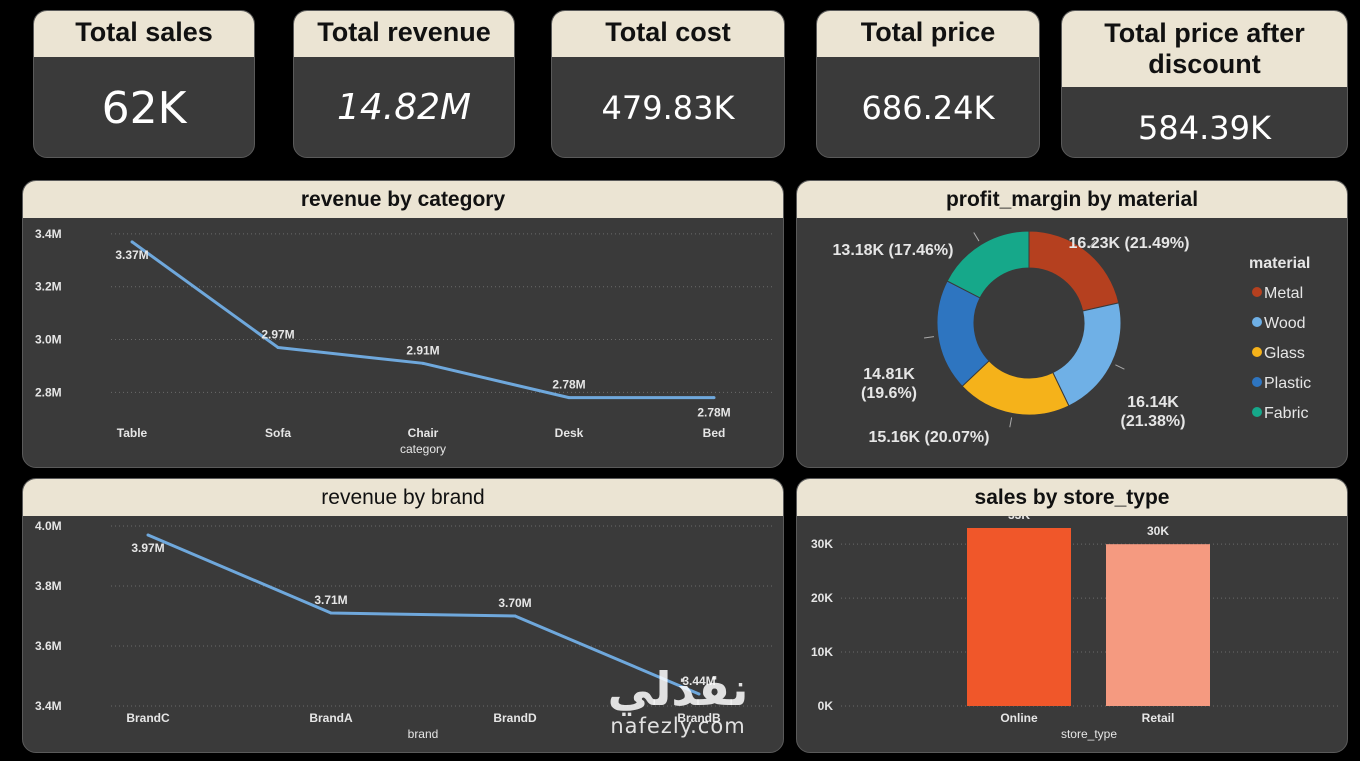 The image size is (1360, 761). I want to click on kpi-total-price-after-discount: Total price after discount 584.39K, so click(1204, 84).